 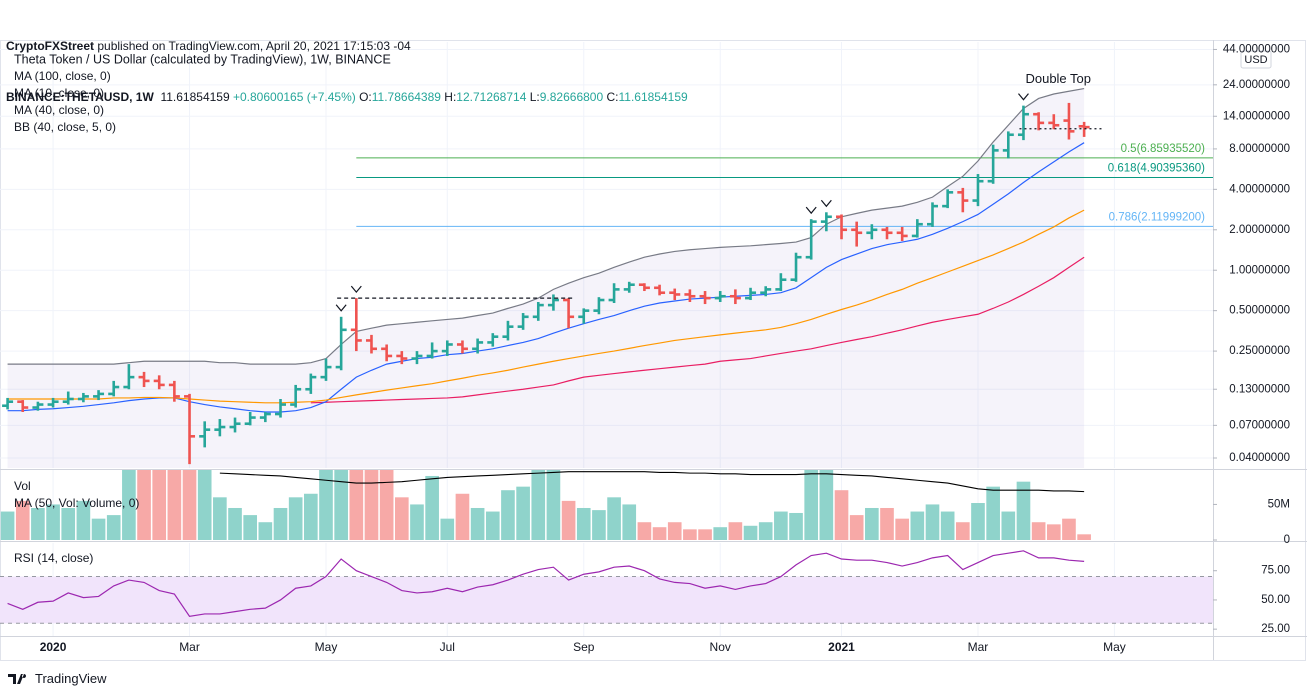 I want to click on fib-label: 0.786(2.11999200), so click(x=1157, y=217).